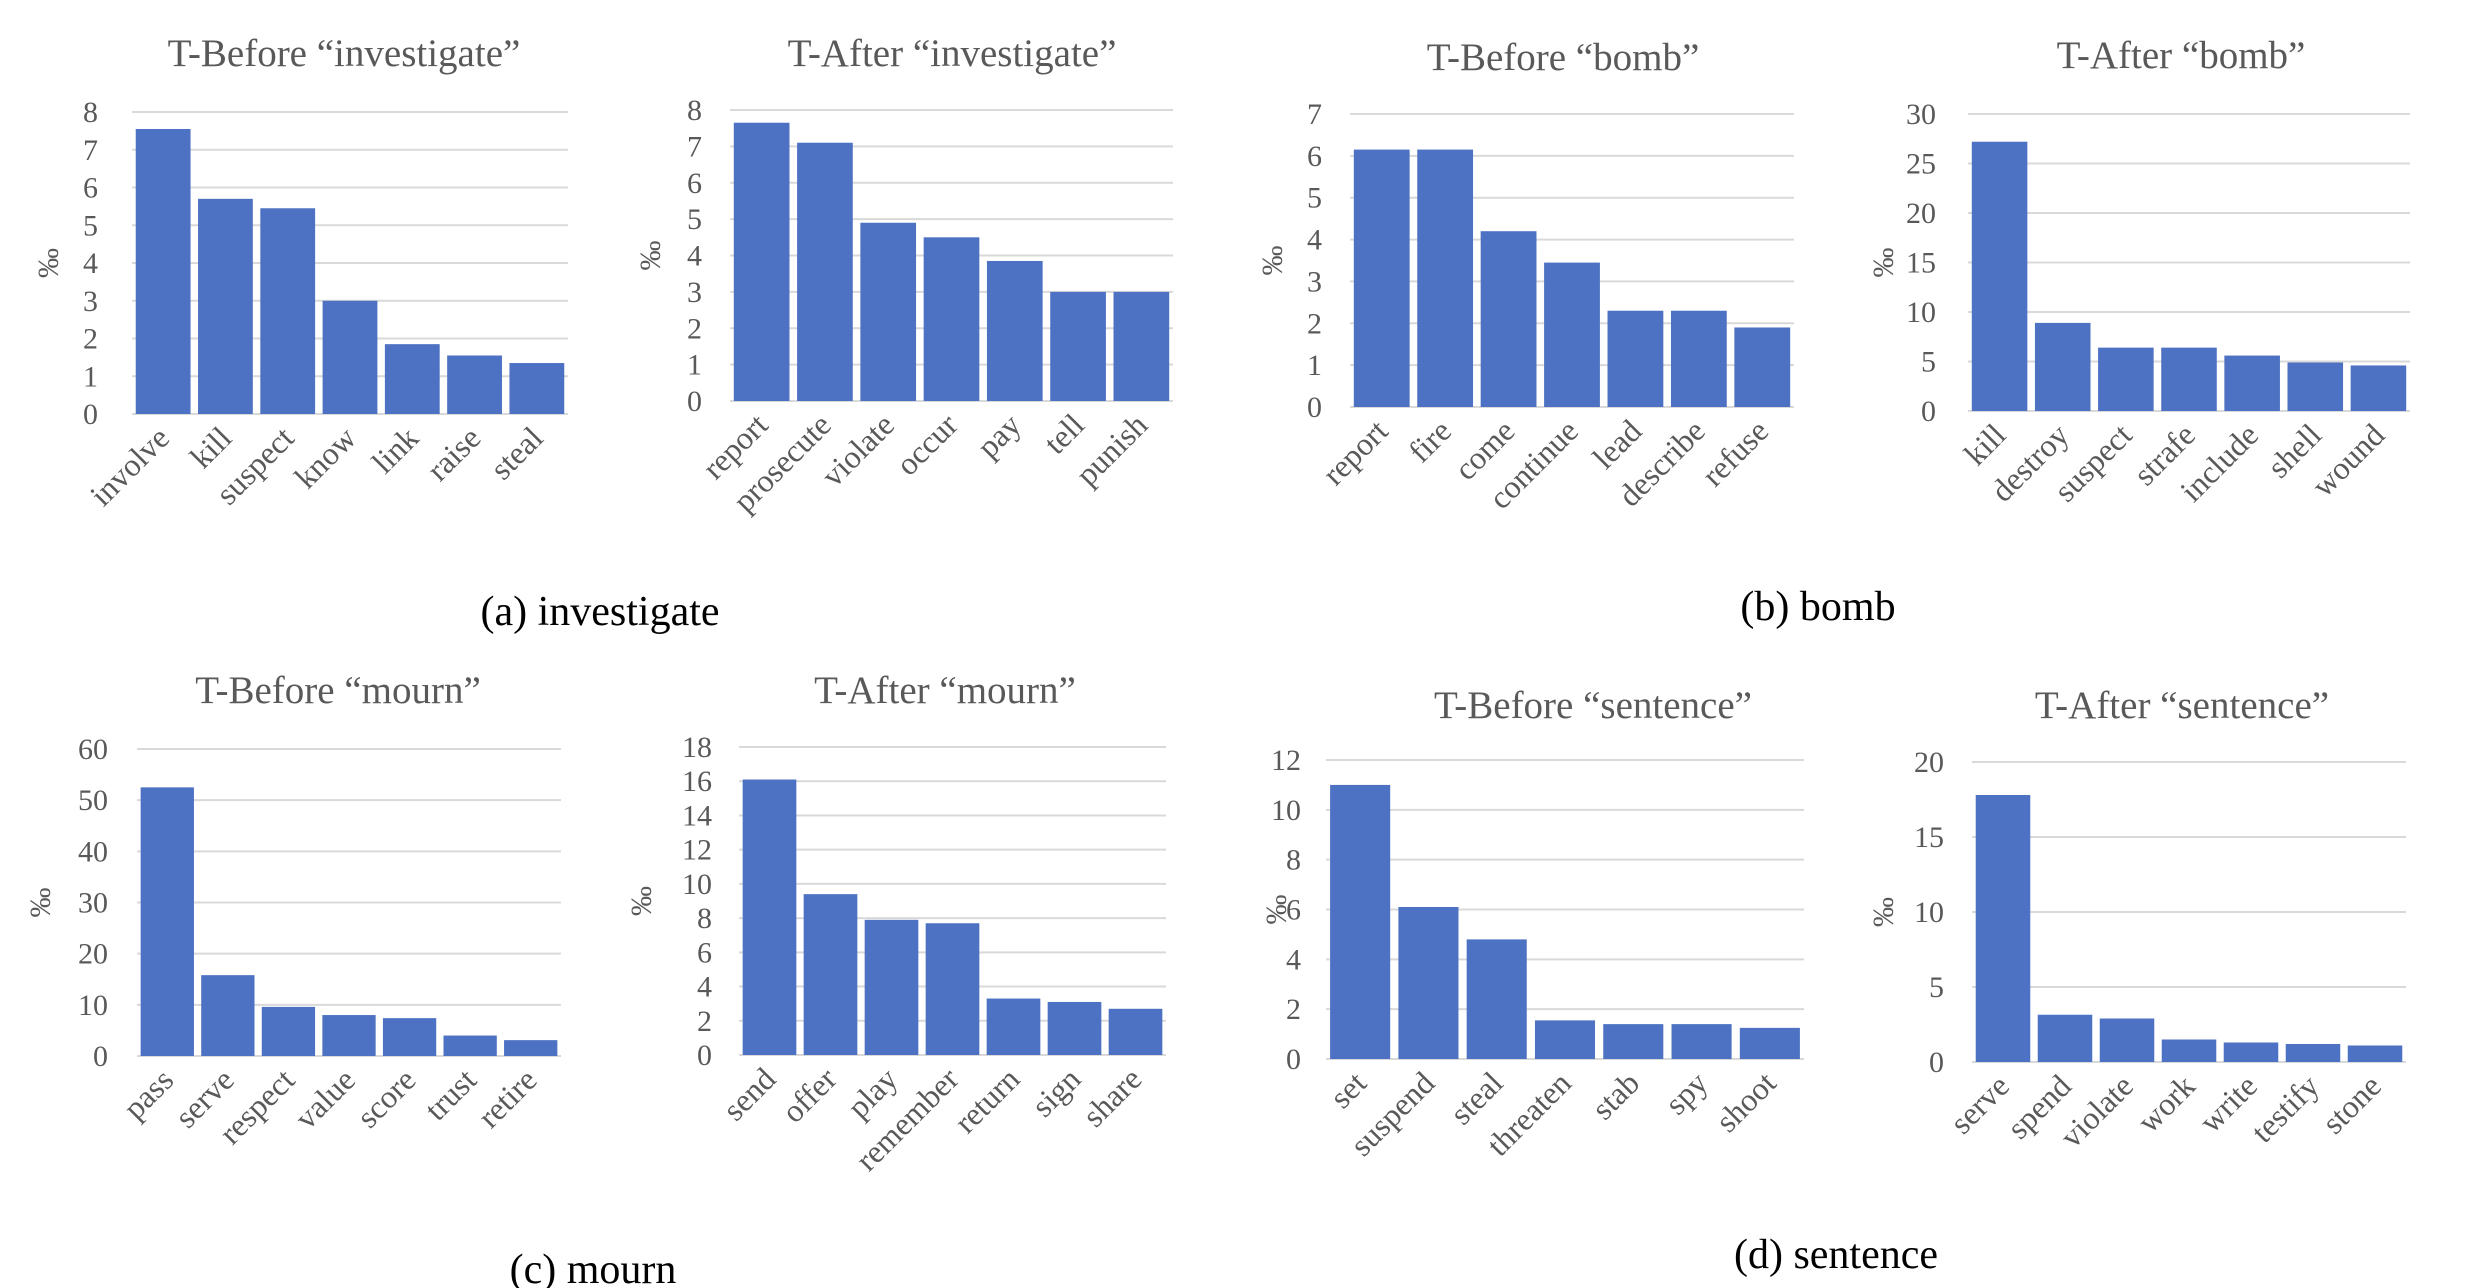 The width and height of the screenshot is (2486, 1288). What do you see at coordinates (1836, 1255) in the screenshot?
I see `caption-sentence: (d) sentence` at bounding box center [1836, 1255].